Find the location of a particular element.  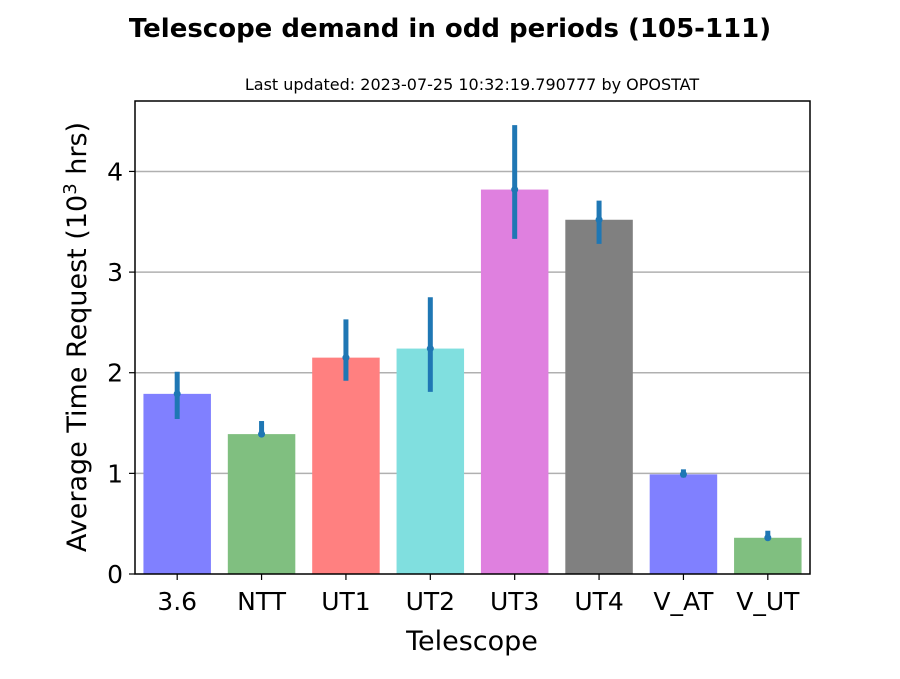

y-axis-label: Average Time Request (103 hrs) is located at coordinates (76, 337).